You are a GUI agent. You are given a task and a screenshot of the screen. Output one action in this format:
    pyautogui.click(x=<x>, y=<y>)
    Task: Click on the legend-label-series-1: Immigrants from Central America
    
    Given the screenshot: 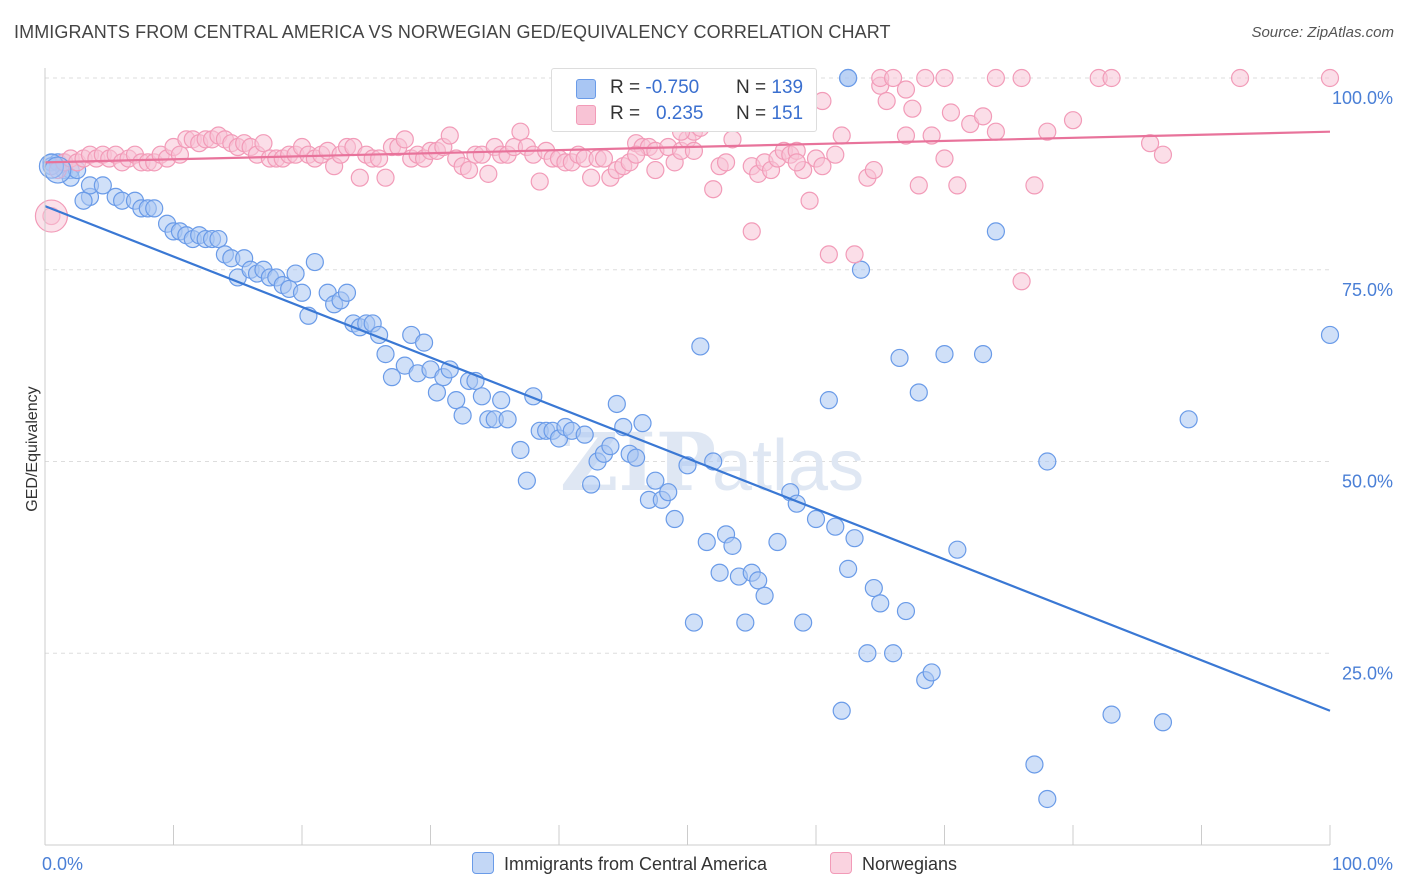 What is the action you would take?
    pyautogui.click(x=636, y=864)
    